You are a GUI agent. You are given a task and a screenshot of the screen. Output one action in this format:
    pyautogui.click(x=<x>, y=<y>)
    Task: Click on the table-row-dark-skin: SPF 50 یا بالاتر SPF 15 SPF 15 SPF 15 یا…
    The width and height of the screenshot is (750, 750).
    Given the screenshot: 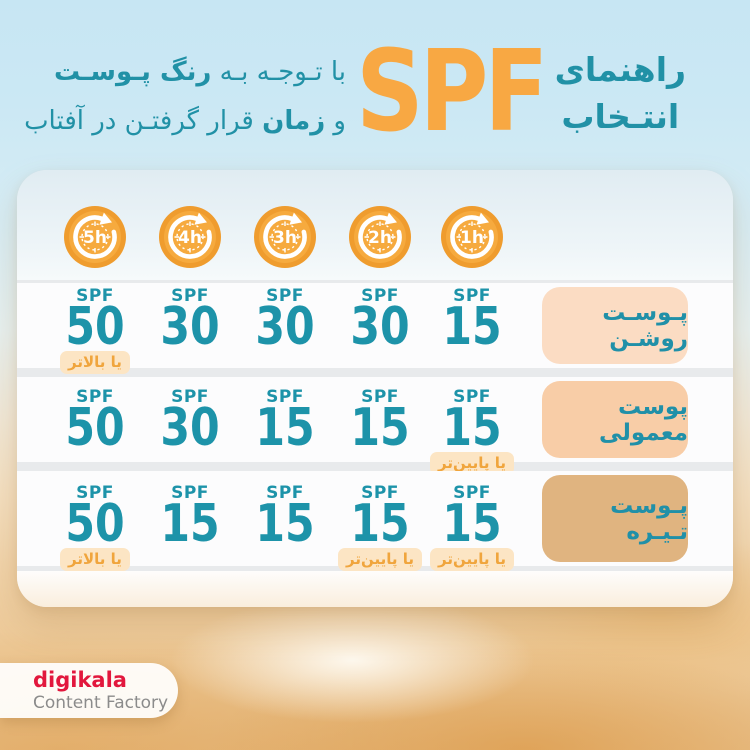 What is the action you would take?
    pyautogui.click(x=375, y=521)
    